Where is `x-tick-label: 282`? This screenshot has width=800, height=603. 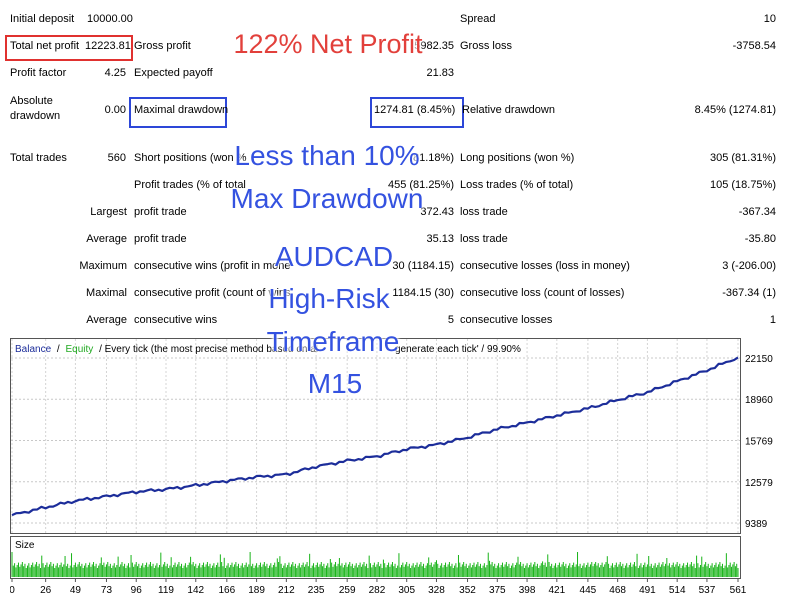
x-tick-label: 282 is located at coordinates (377, 590).